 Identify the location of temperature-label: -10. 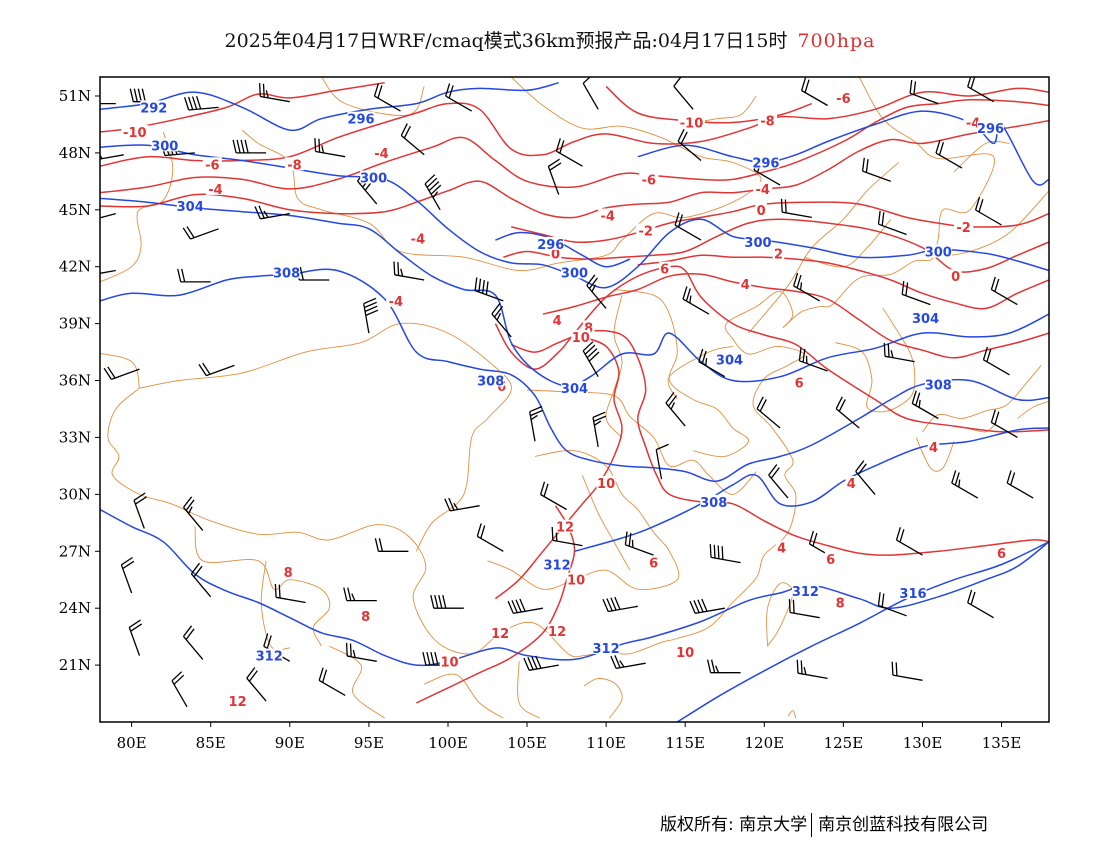
(692, 124).